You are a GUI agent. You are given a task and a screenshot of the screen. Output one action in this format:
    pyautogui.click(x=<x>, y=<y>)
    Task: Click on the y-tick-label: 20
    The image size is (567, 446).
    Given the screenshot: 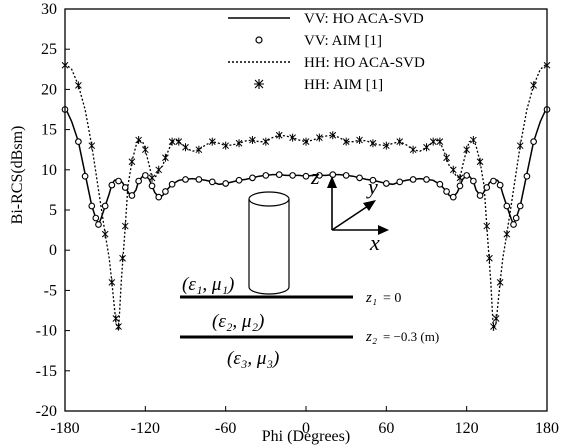 What is the action you would take?
    pyautogui.click(x=49, y=89)
    